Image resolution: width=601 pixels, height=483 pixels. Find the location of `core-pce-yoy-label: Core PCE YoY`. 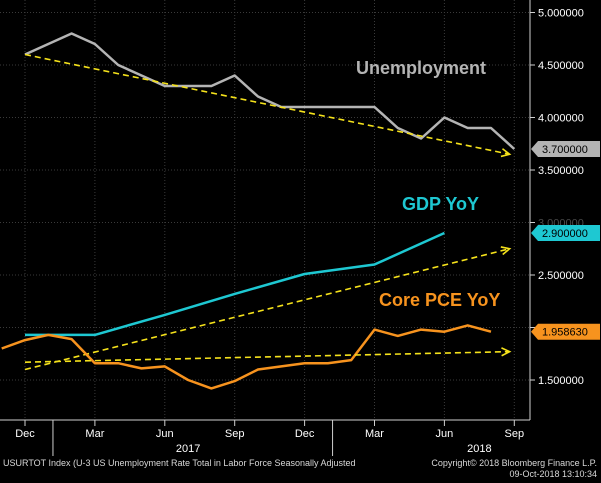

core-pce-yoy-label: Core PCE YoY is located at coordinates (439, 300).